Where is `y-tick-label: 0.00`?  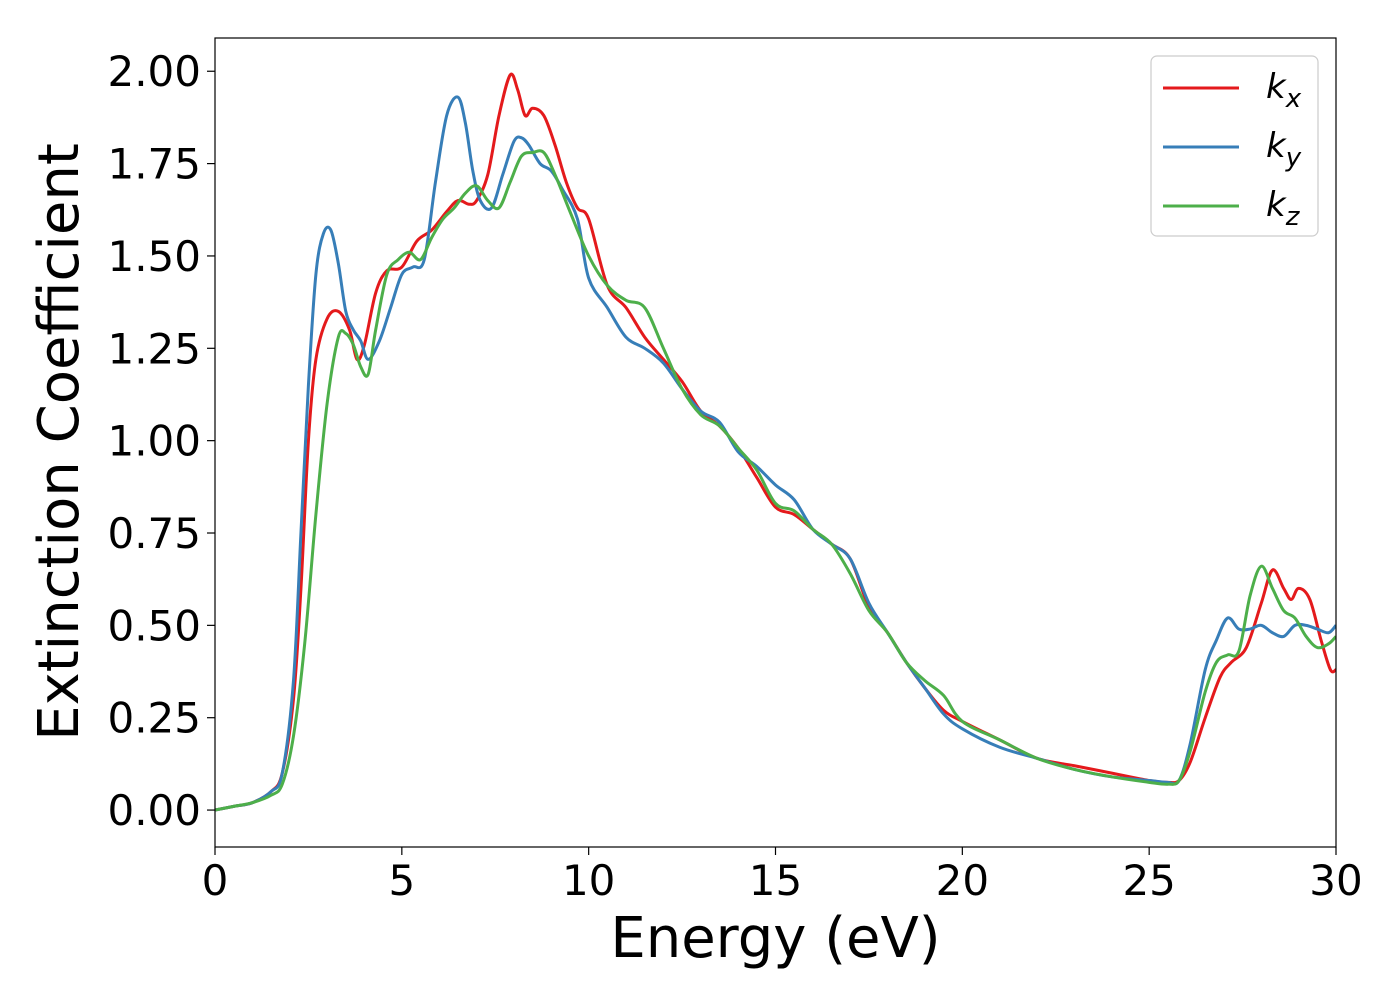
y-tick-label: 0.00 is located at coordinates (154, 810).